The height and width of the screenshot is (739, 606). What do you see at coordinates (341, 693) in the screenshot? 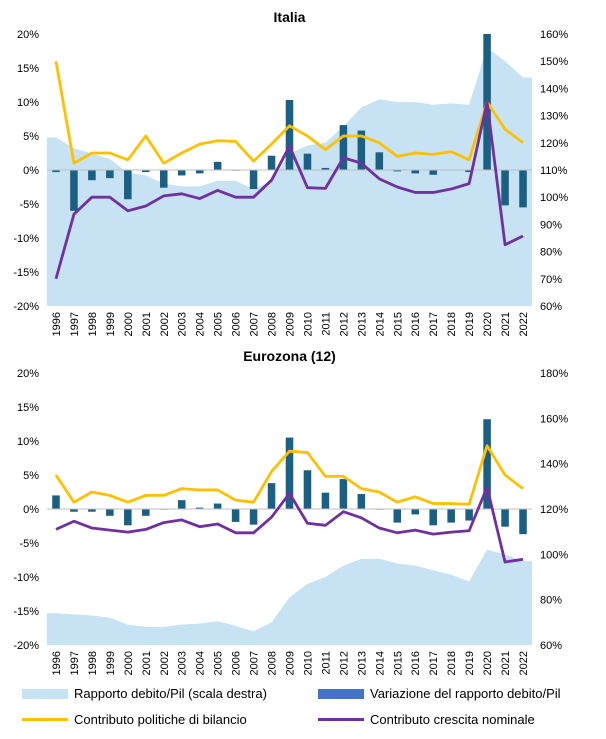
I see `legend-swatch-bars` at bounding box center [341, 693].